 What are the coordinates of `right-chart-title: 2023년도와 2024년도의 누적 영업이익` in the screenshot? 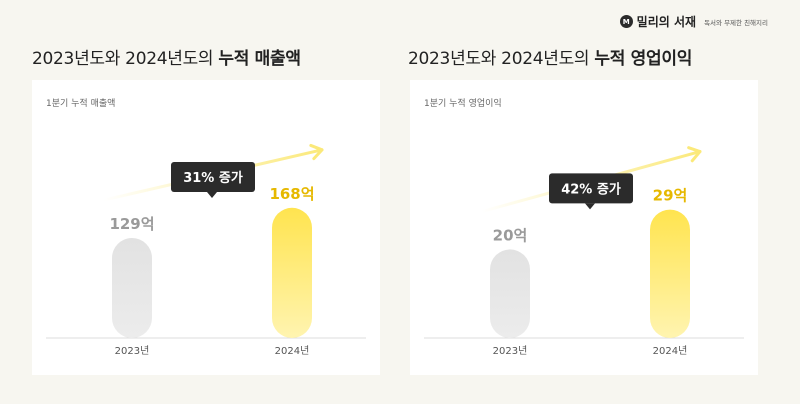 It's located at (550, 56).